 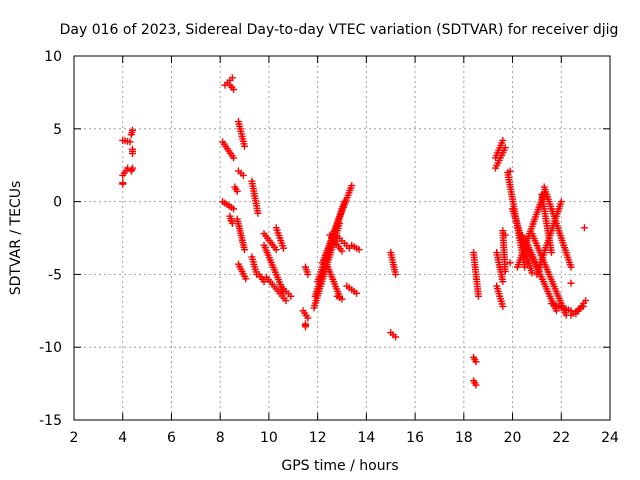 What do you see at coordinates (16, 238) in the screenshot?
I see `y-axis-label: SDTVAR / TECUs` at bounding box center [16, 238].